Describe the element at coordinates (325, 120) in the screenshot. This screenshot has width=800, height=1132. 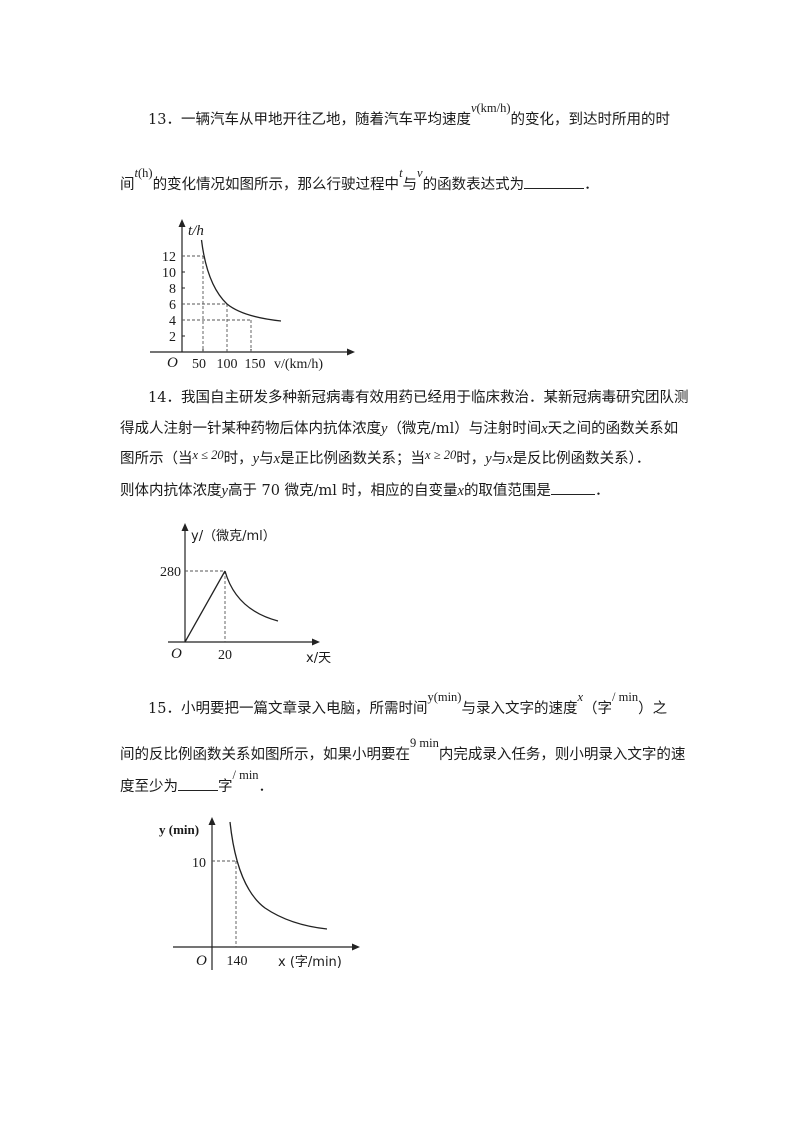
I see `q13-text-1: 一辆汽车从甲地开往乙地，随着汽车平均速度` at that location.